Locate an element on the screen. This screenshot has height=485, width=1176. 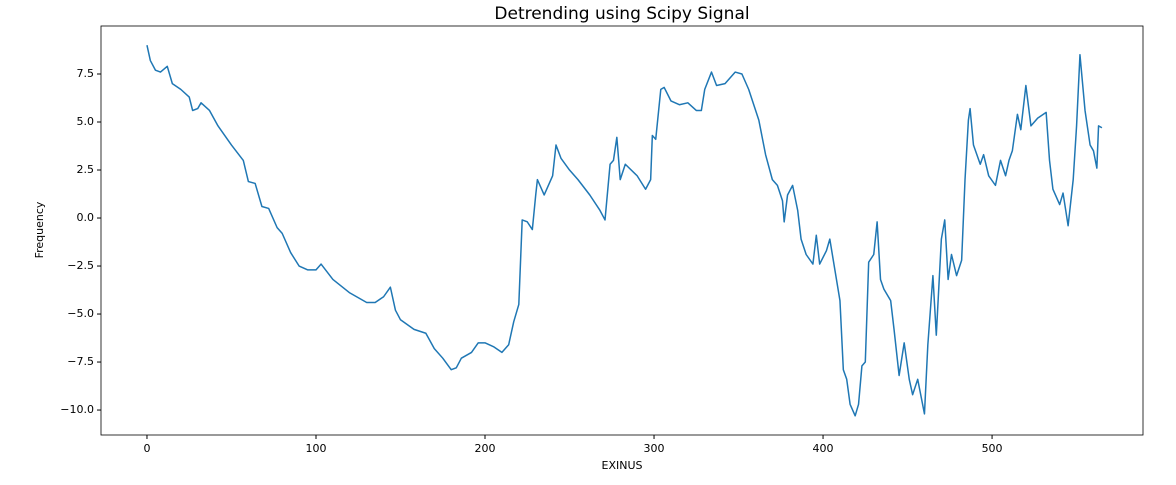
y-tick-label: 2.5 is located at coordinates (86, 169).